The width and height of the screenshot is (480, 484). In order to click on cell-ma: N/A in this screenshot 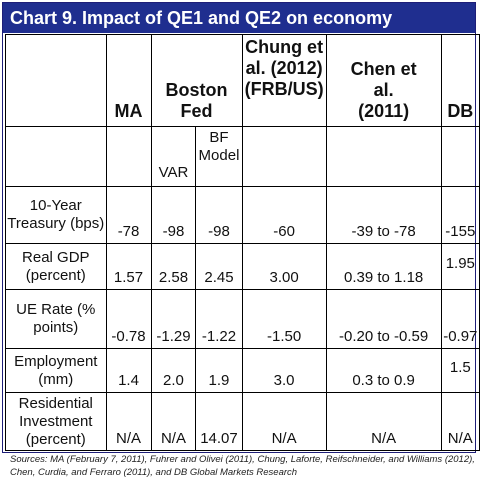, I will do `click(128, 421)`.